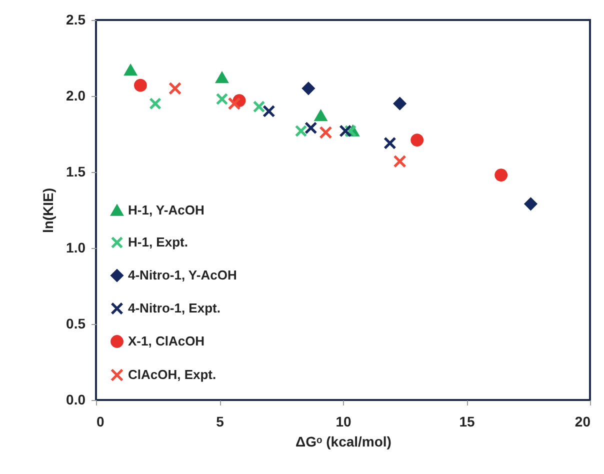 The width and height of the screenshot is (604, 474). Describe the element at coordinates (582, 422) in the screenshot. I see `x-tick-label: 20` at that location.